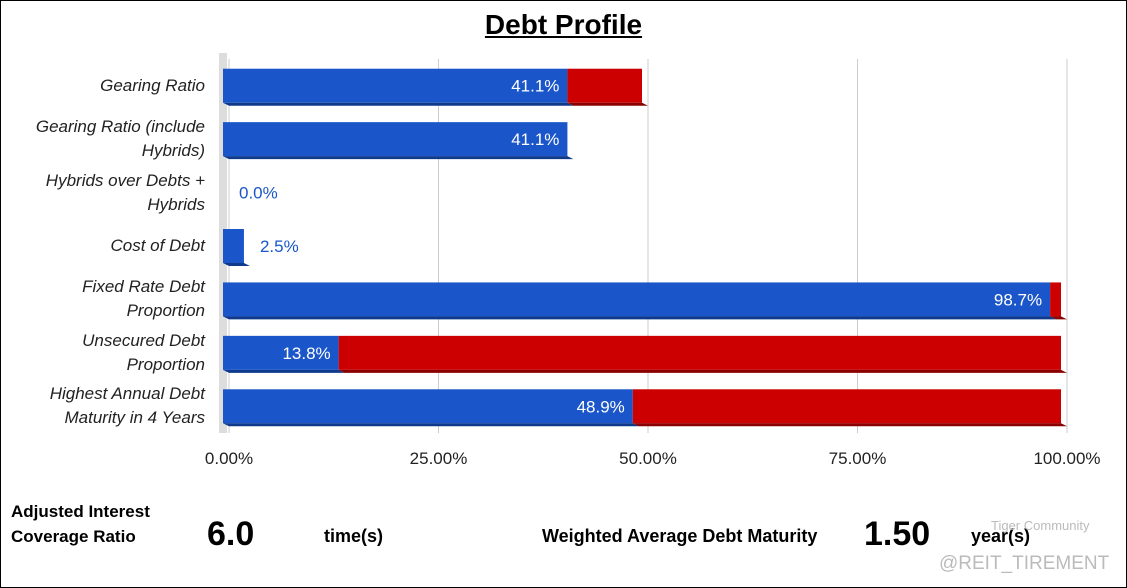 Image resolution: width=1127 pixels, height=588 pixels. I want to click on wadm-unit: year(s), so click(1001, 536).